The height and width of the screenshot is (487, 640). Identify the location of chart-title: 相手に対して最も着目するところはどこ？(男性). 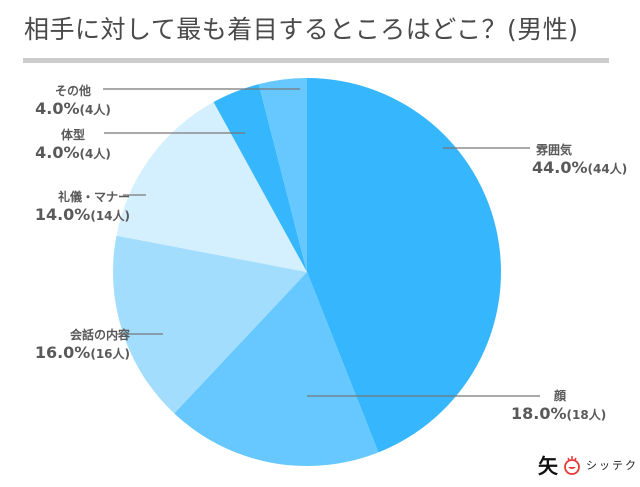
(301, 29).